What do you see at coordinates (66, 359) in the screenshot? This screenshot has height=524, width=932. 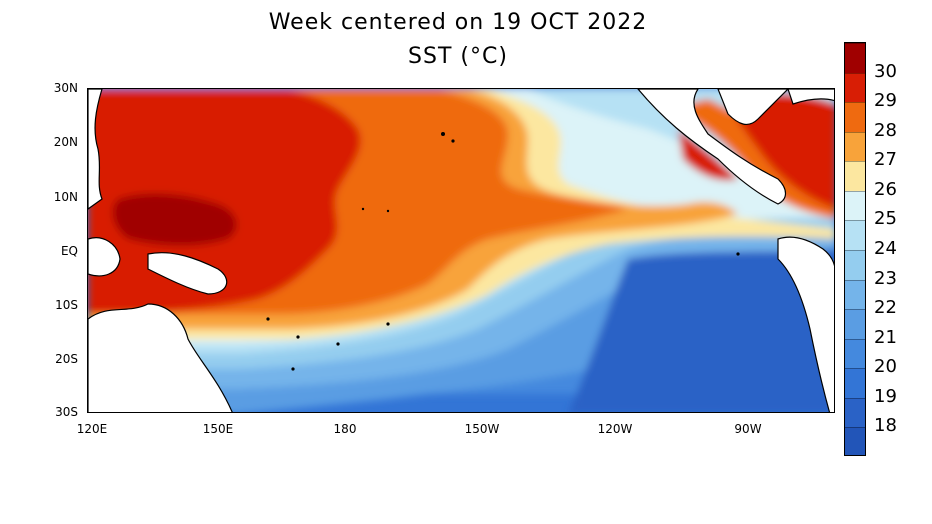 I see `lat-tick-20s: 20S` at bounding box center [66, 359].